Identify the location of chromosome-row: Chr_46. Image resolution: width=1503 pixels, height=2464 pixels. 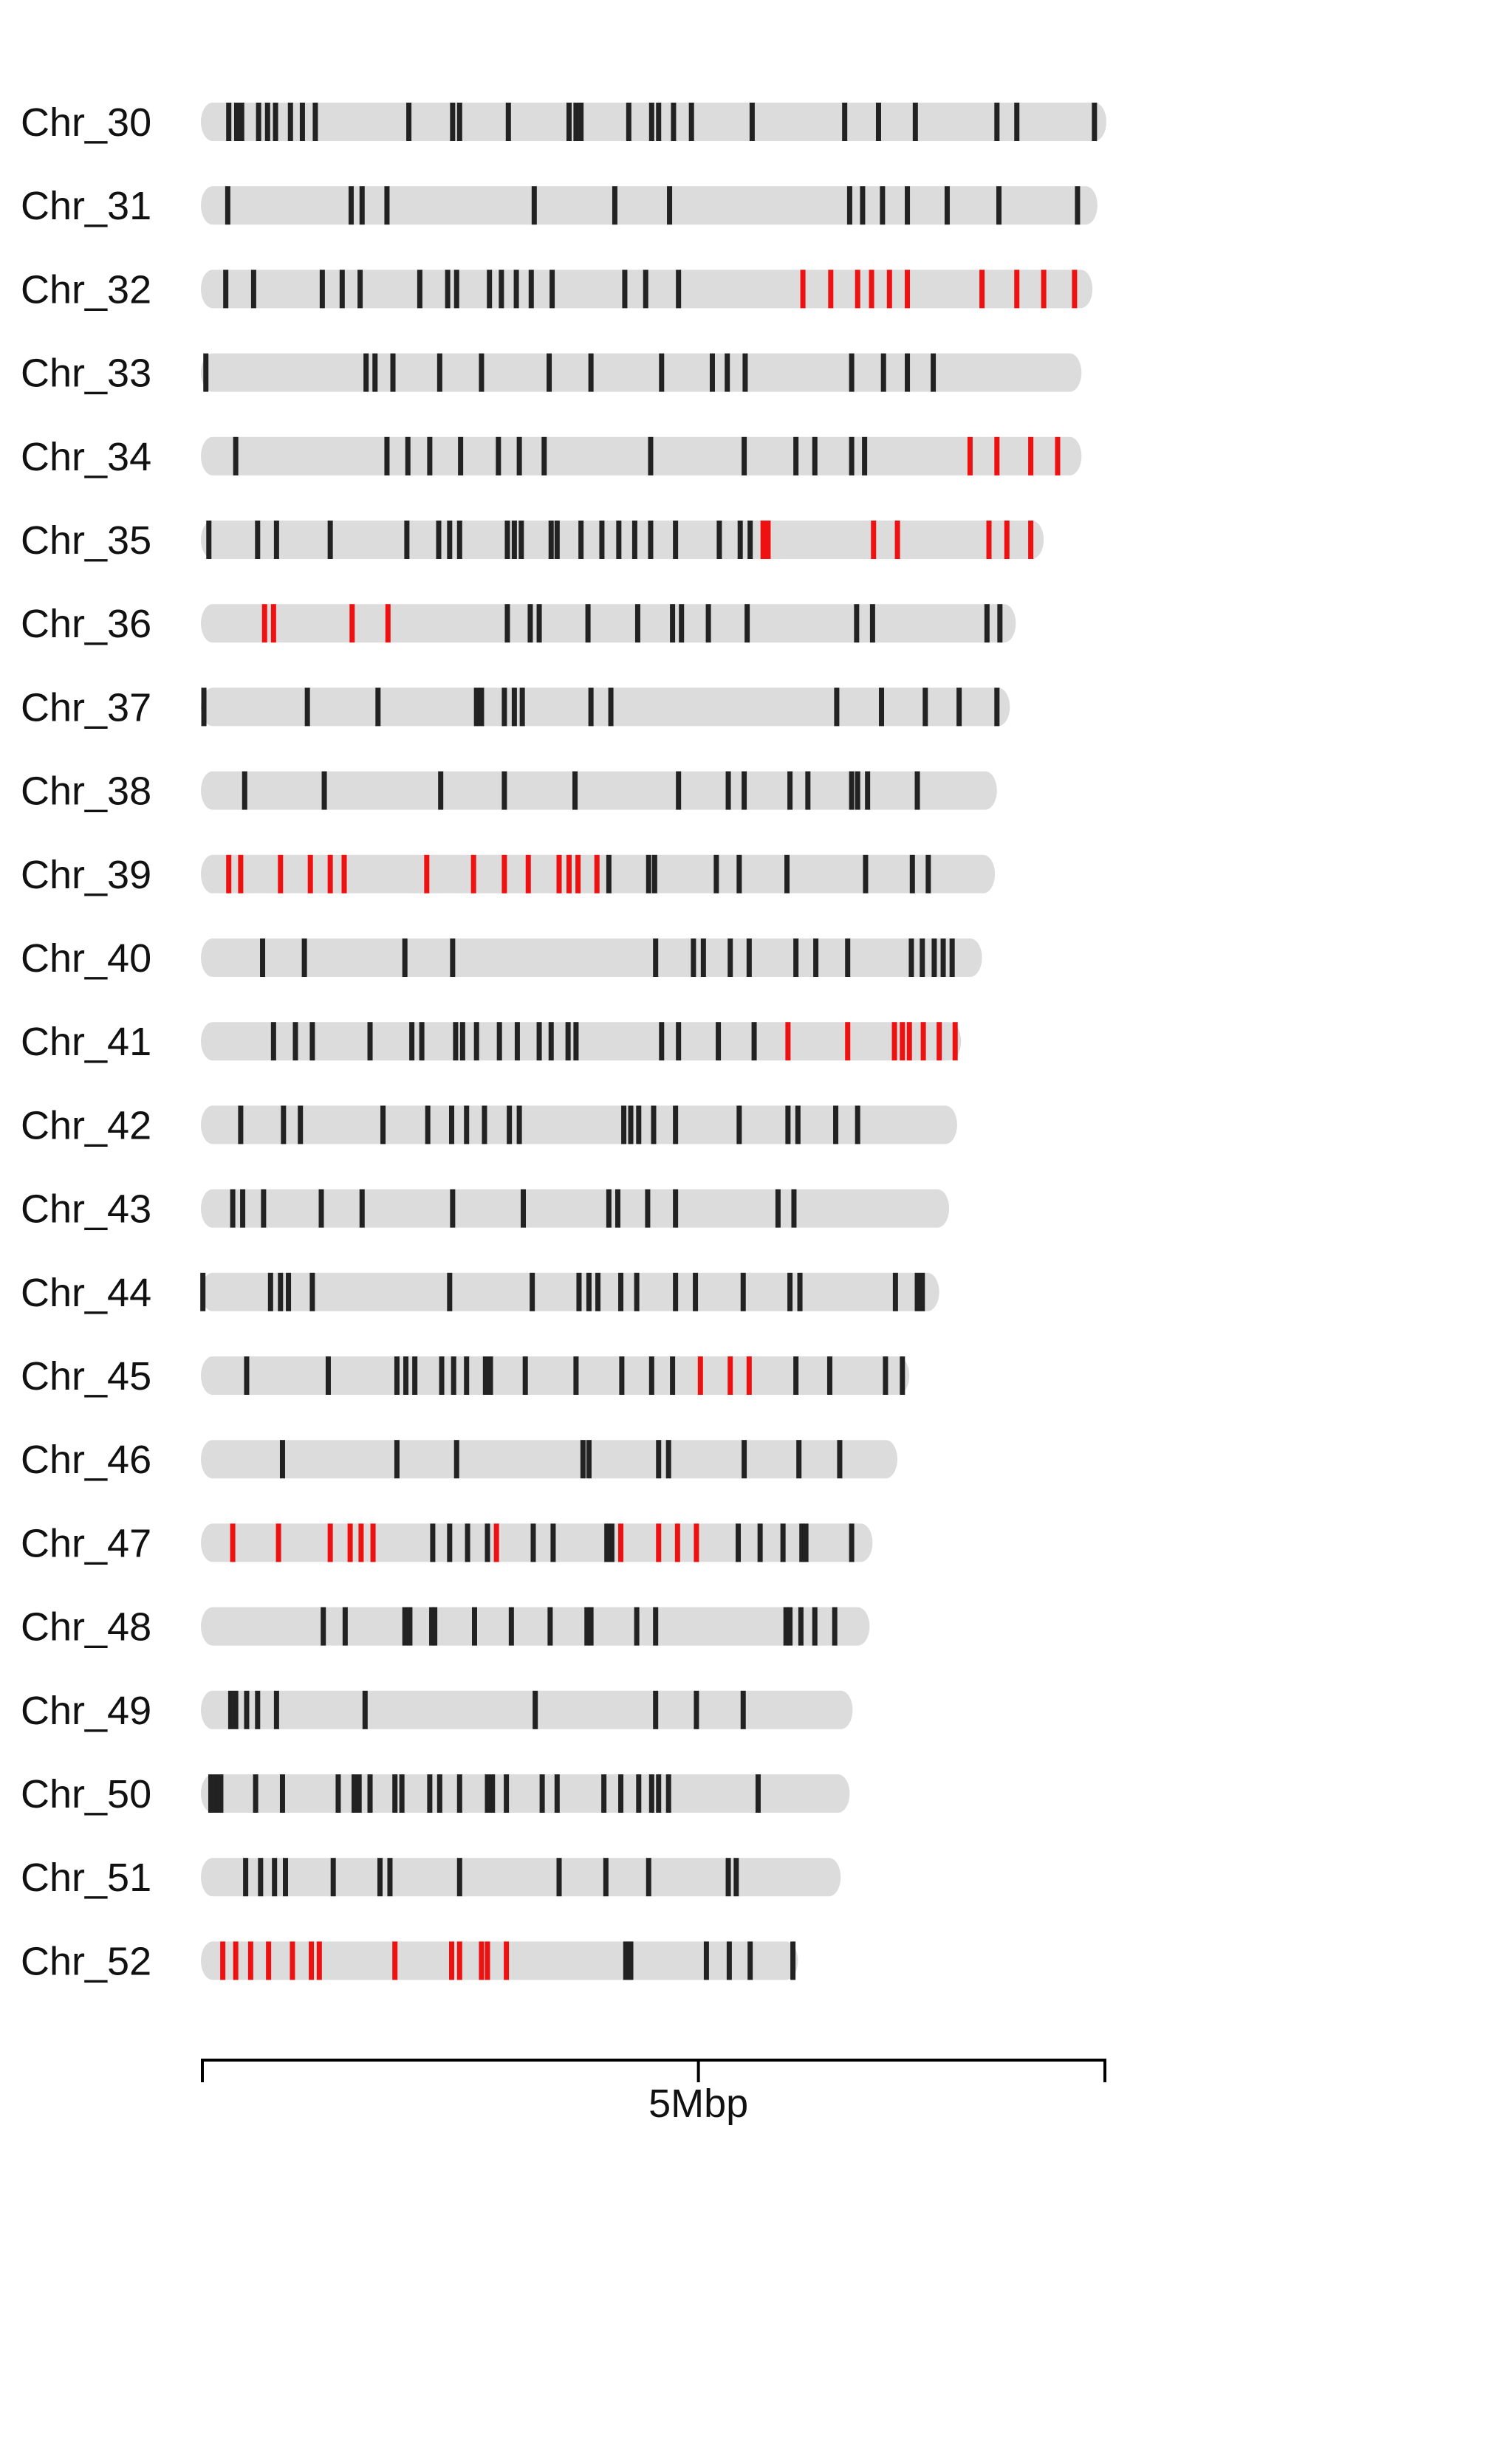
(459, 1460).